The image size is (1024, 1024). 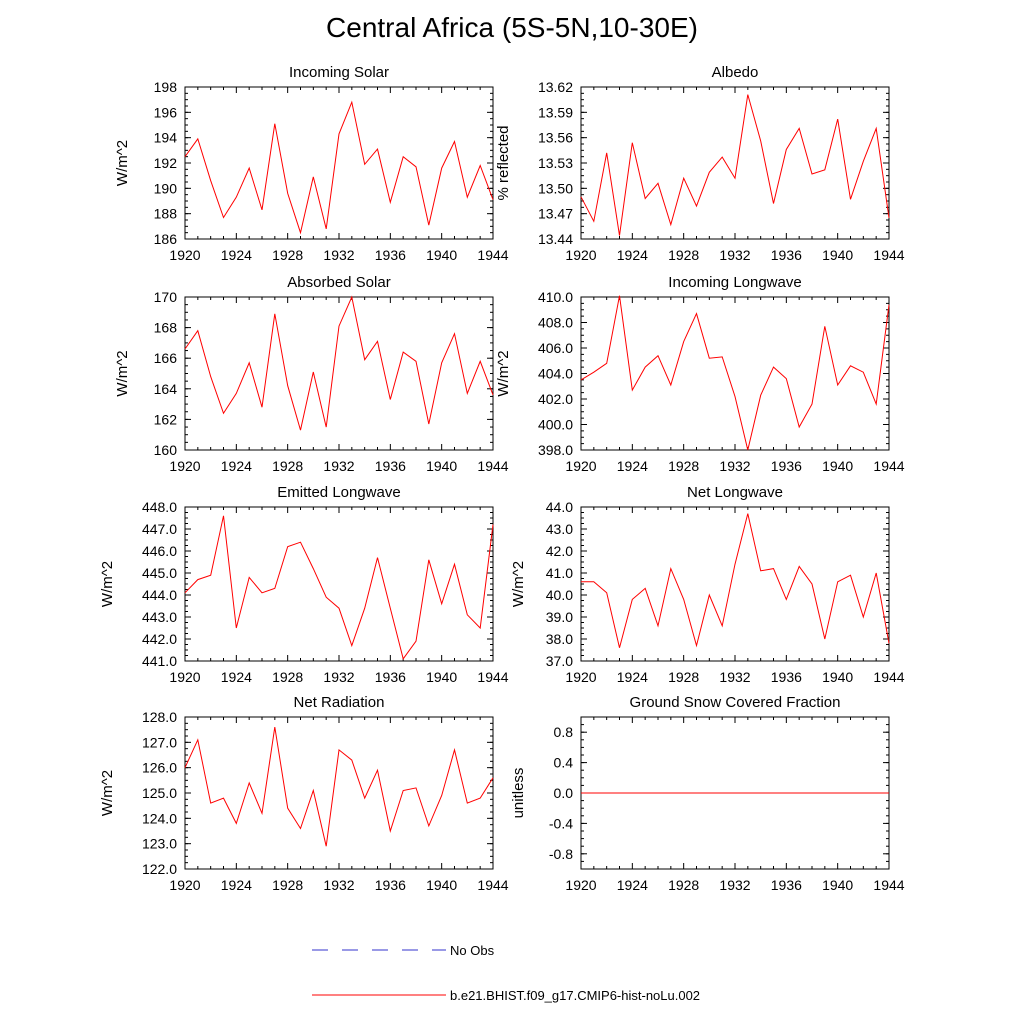 I want to click on y-tick-label: 192, so click(x=166, y=163).